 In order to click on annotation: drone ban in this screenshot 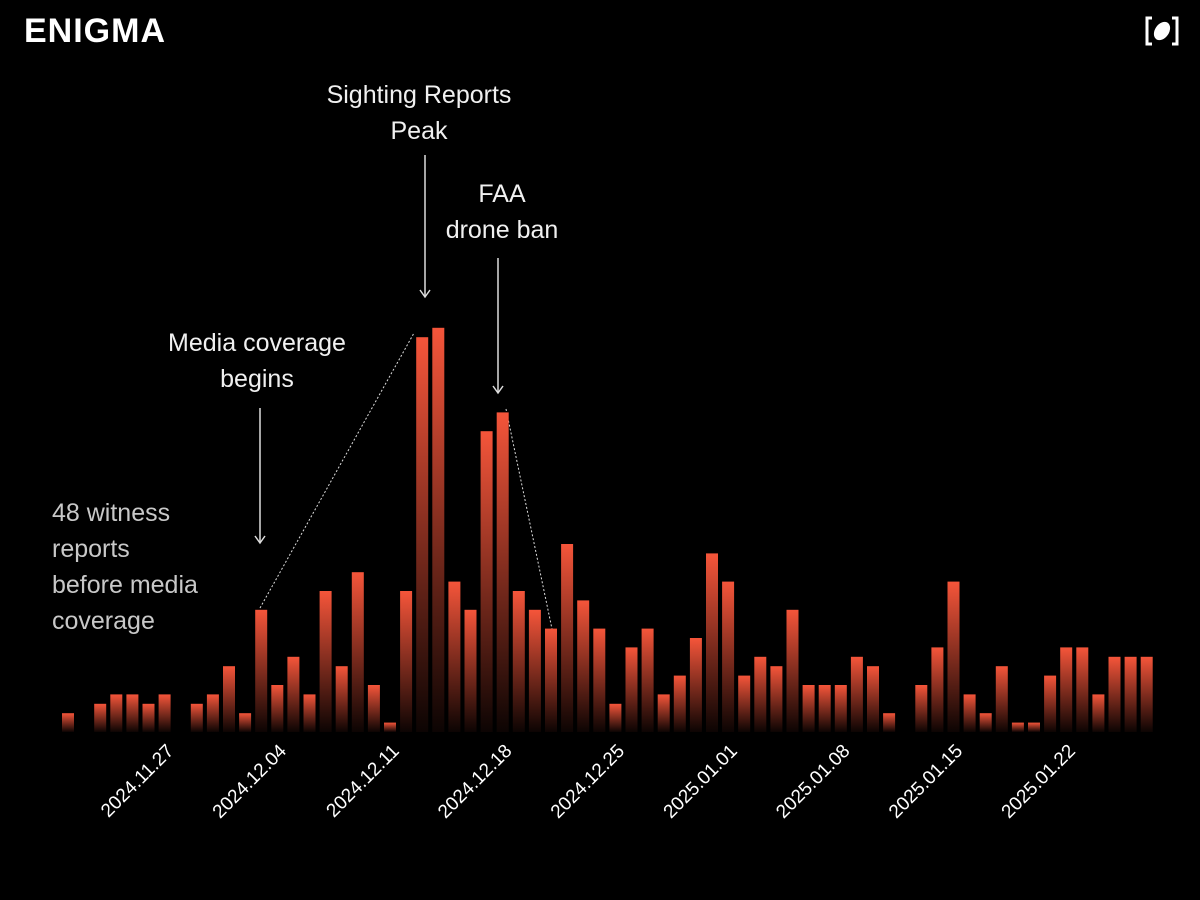, I will do `click(502, 230)`.